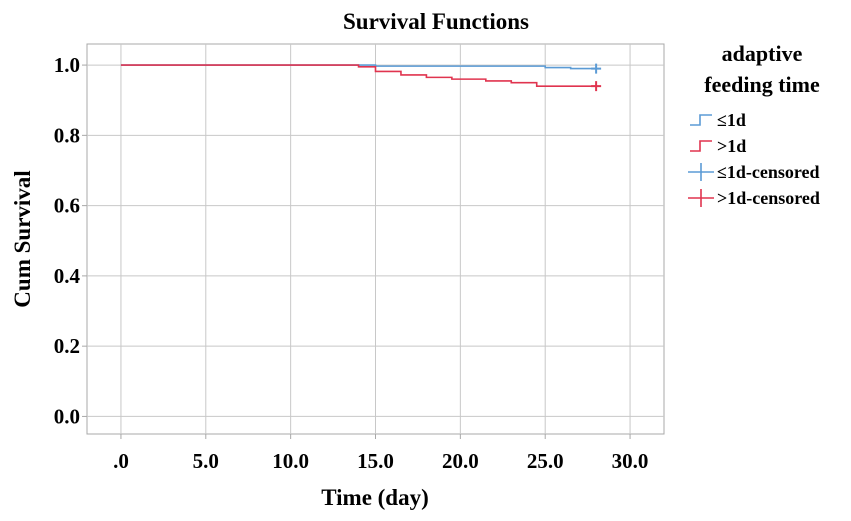 This screenshot has height=521, width=851. I want to click on legend-item-label: >1d-censored, so click(768, 198).